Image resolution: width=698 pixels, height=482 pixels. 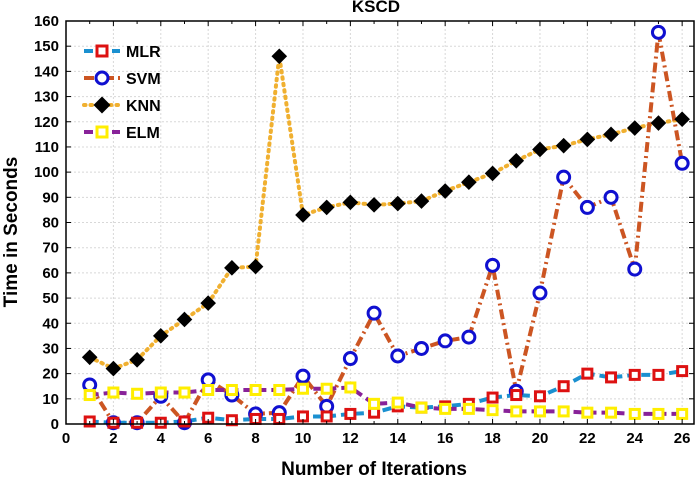 What do you see at coordinates (376, 8) in the screenshot?
I see `chart-title: KSCD` at bounding box center [376, 8].